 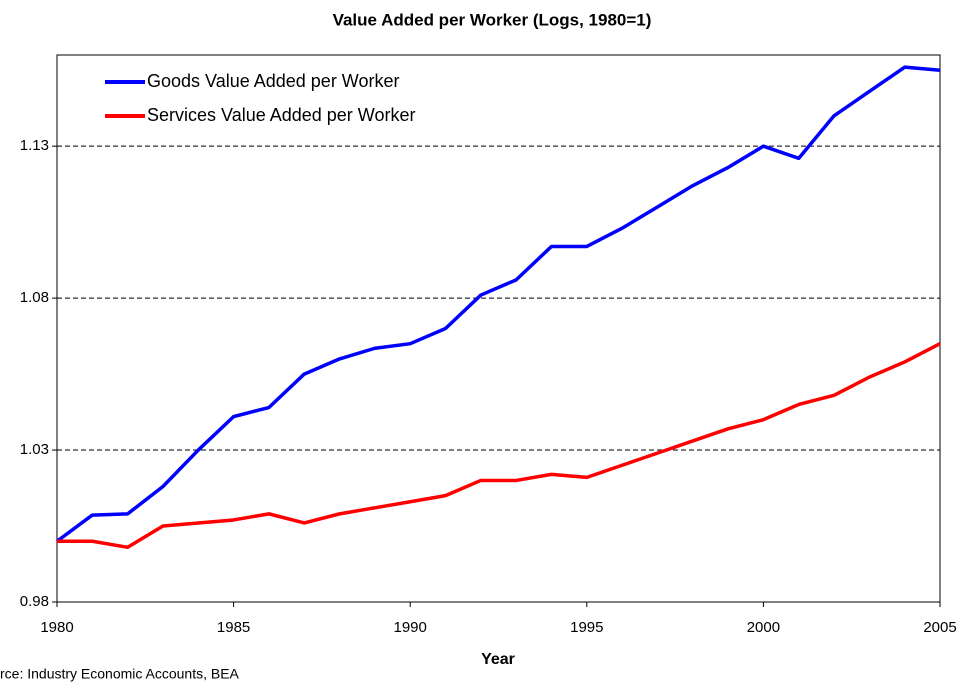 What do you see at coordinates (120, 674) in the screenshot?
I see `source-note: rce: Industry Economic Accounts, BEA` at bounding box center [120, 674].